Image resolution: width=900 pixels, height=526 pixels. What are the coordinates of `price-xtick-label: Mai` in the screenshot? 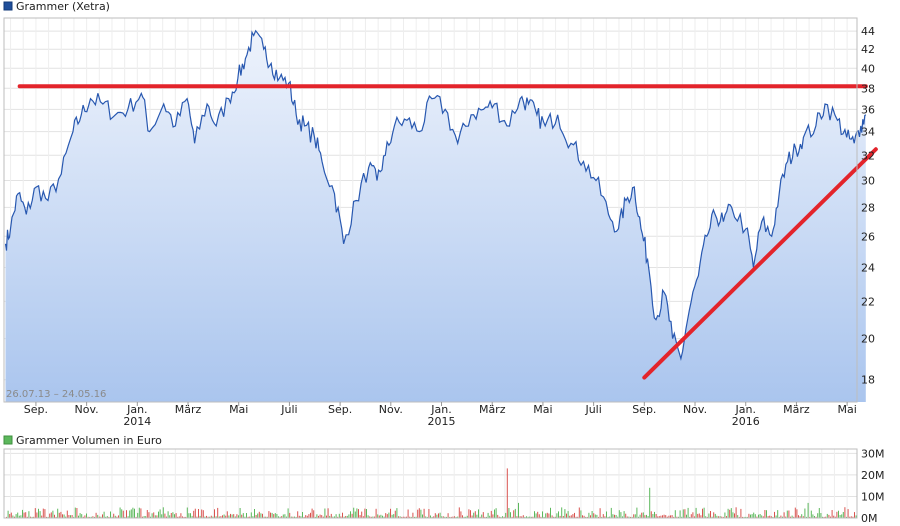 It's located at (542, 409).